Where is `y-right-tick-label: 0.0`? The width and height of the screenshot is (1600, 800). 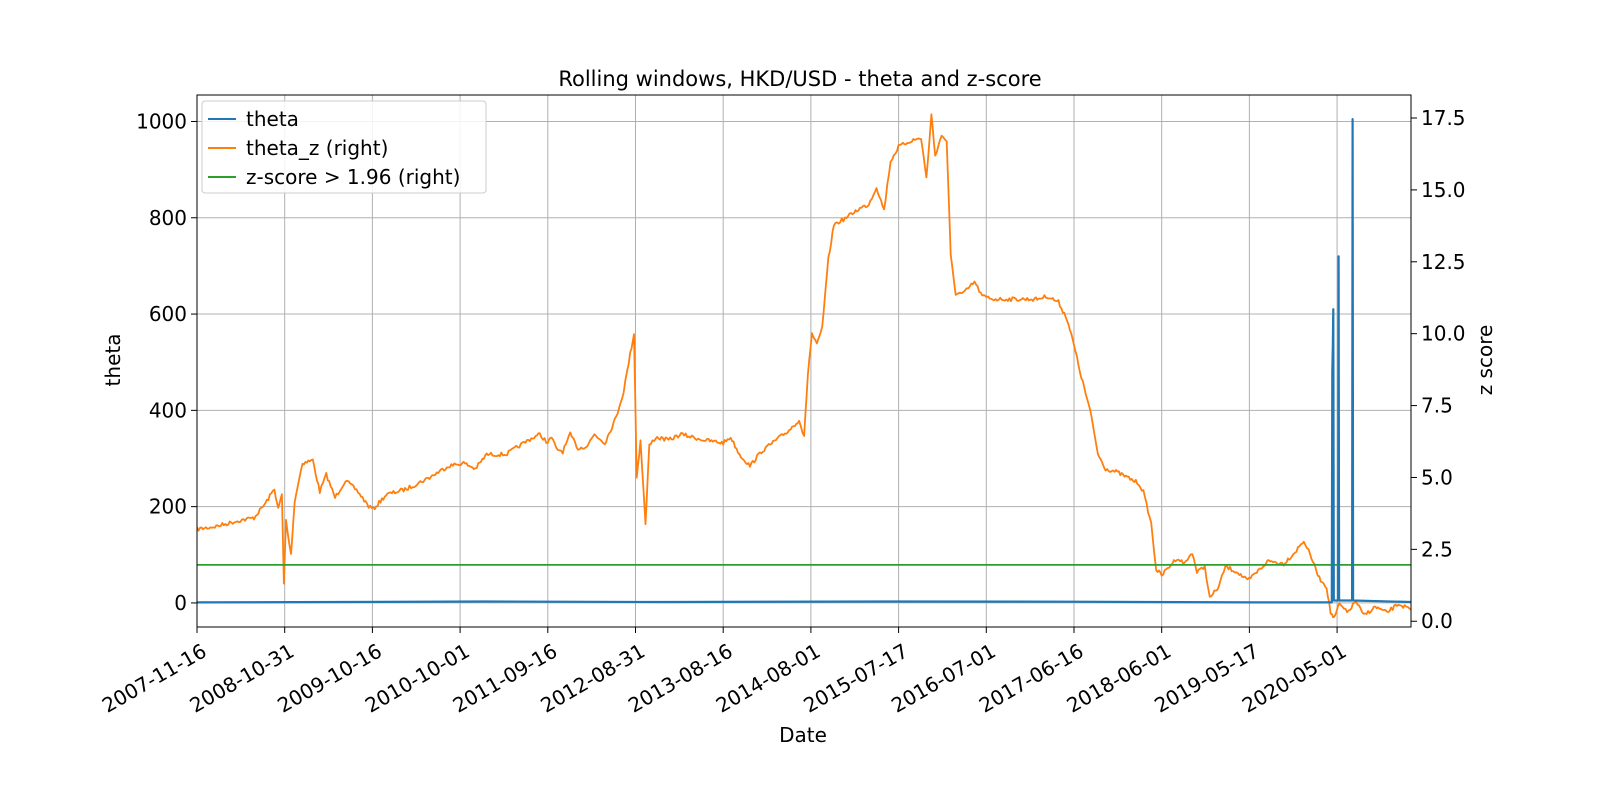
y-right-tick-label: 0.0 is located at coordinates (1437, 621).